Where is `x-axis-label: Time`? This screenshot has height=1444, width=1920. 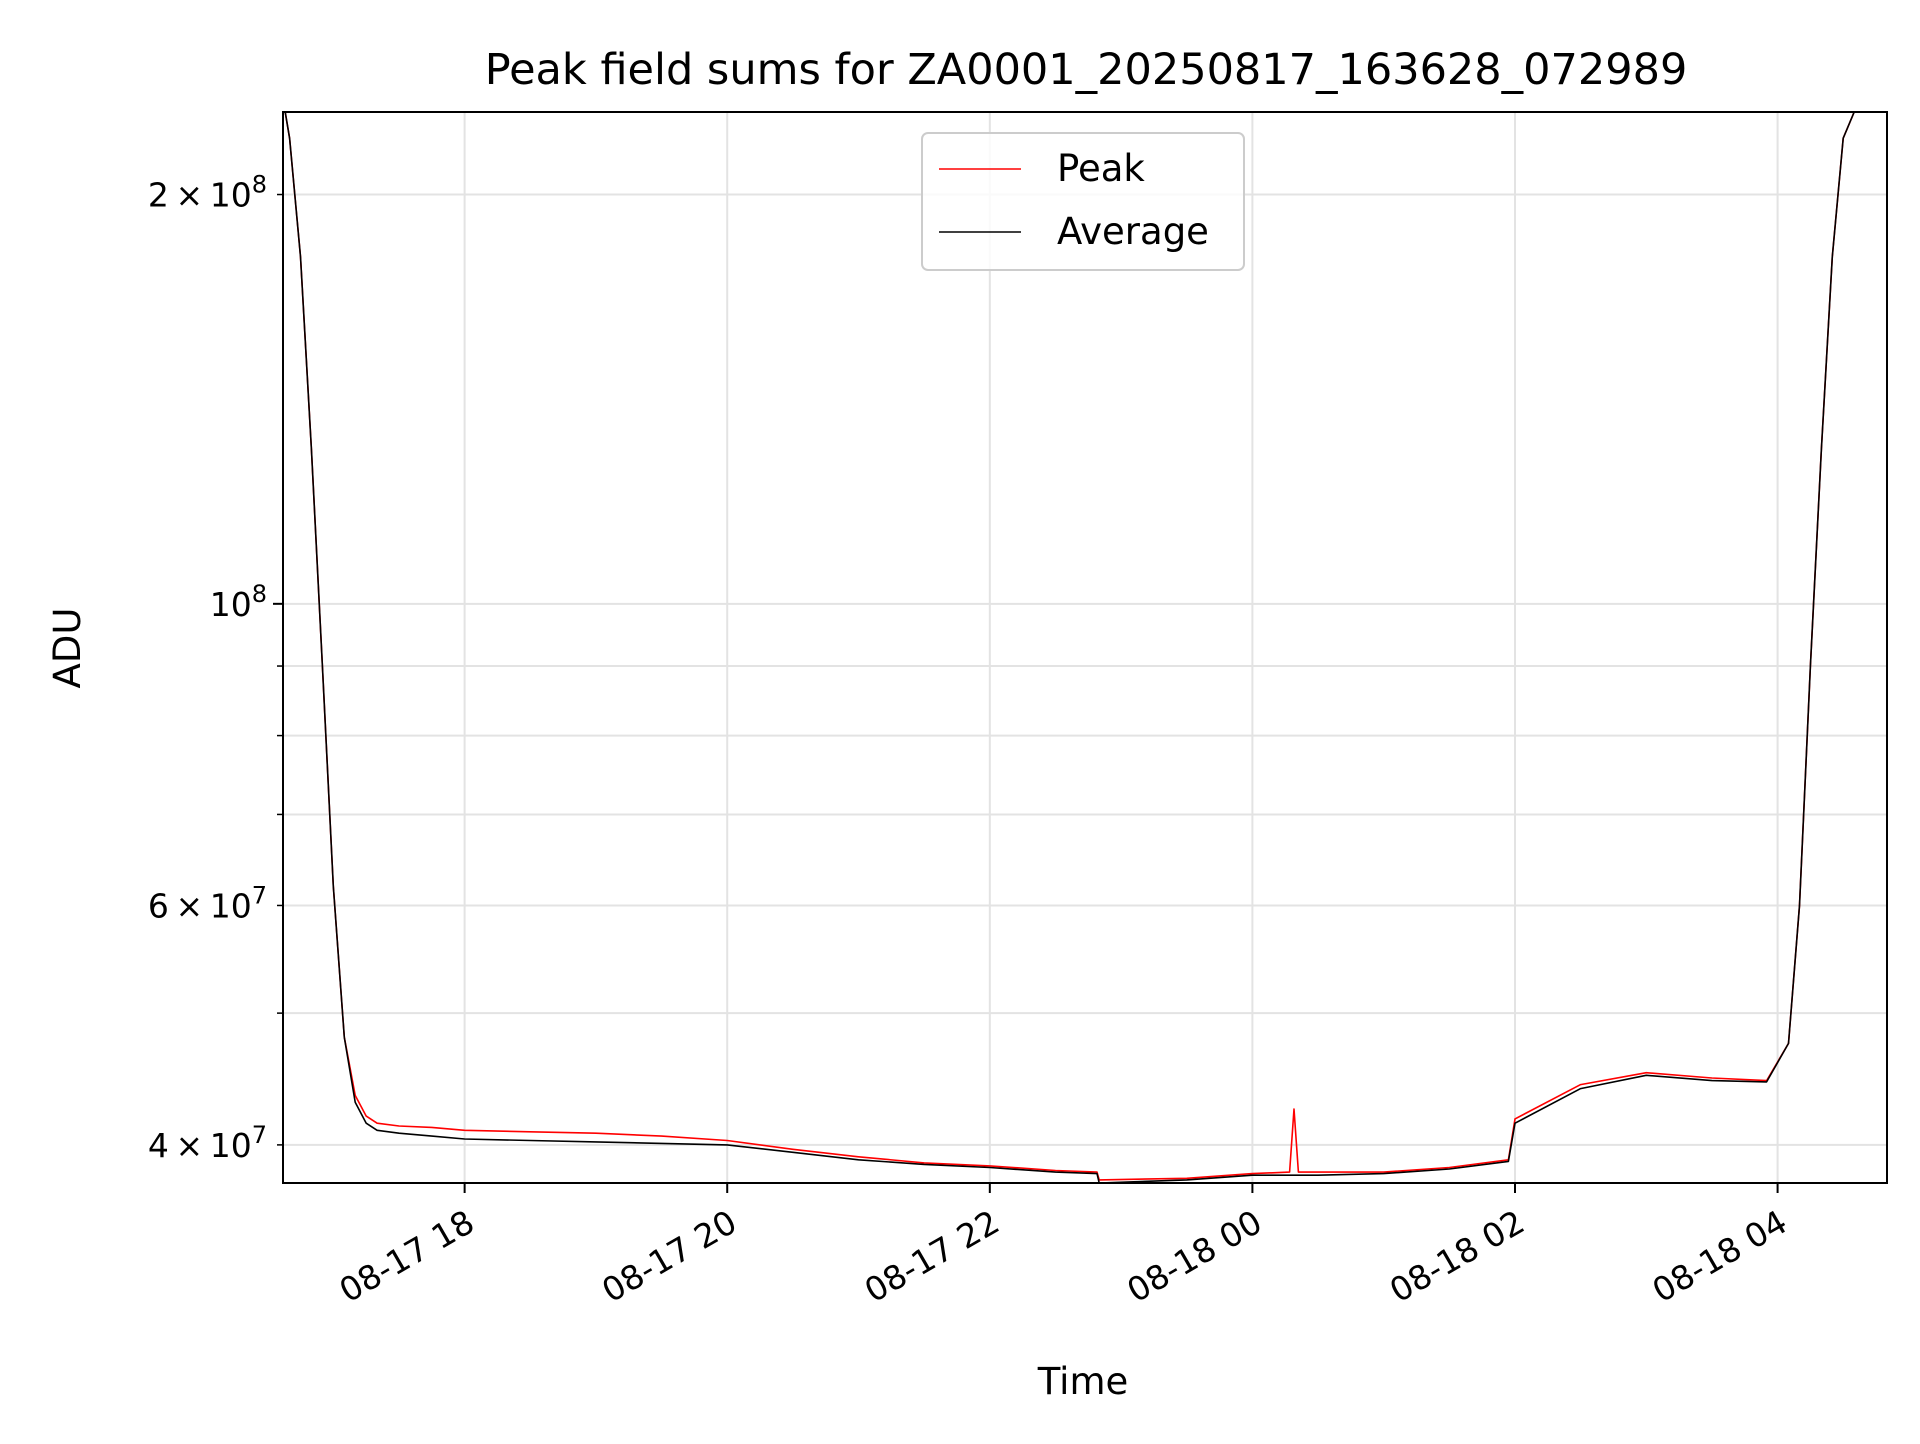 x-axis-label: Time is located at coordinates (1083, 1381).